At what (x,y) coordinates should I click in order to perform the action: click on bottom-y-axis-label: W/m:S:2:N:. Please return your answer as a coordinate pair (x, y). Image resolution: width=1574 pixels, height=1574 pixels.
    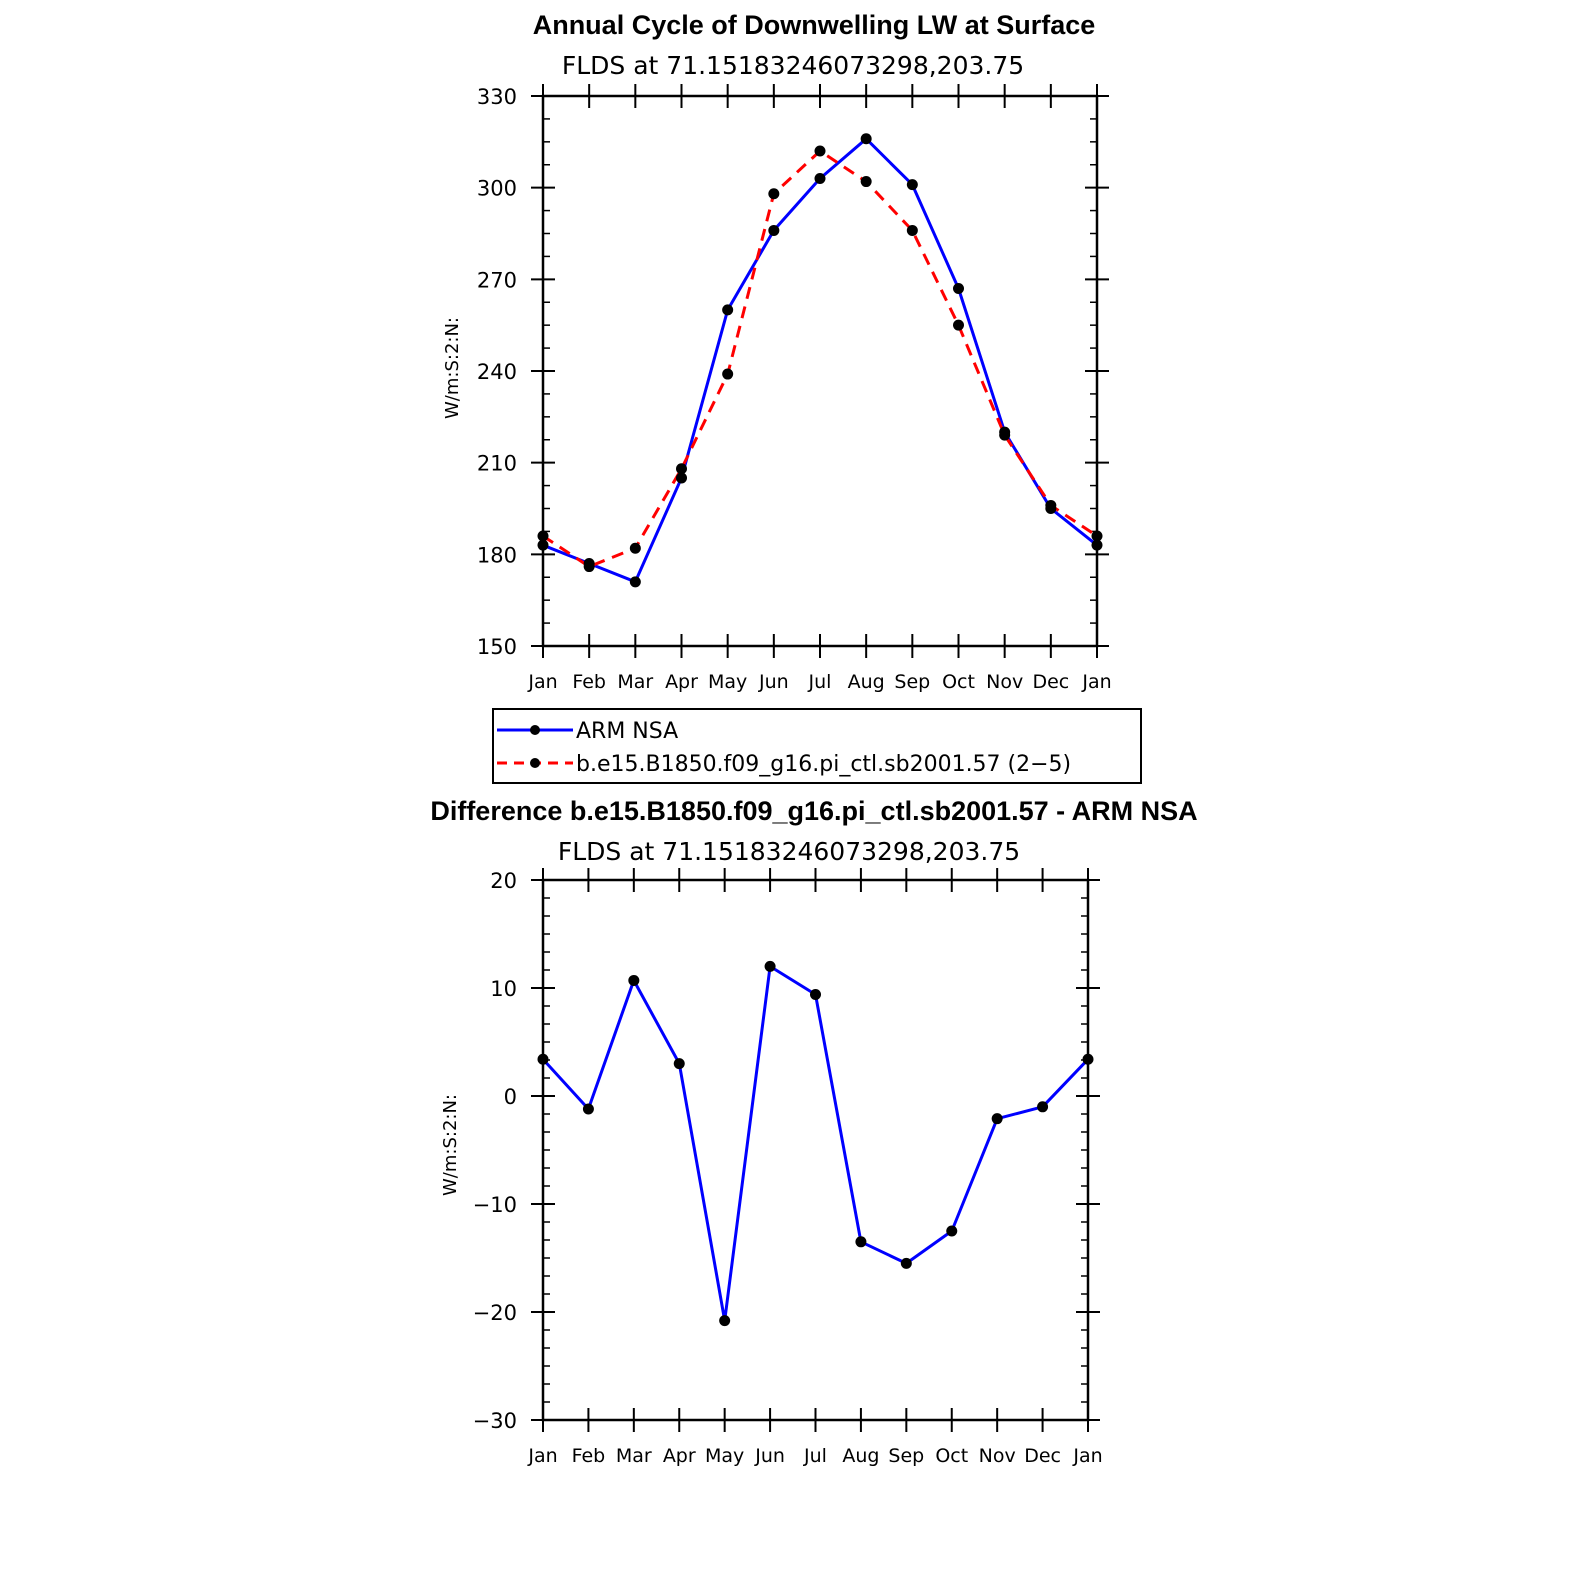
    Looking at the image, I should click on (450, 1145).